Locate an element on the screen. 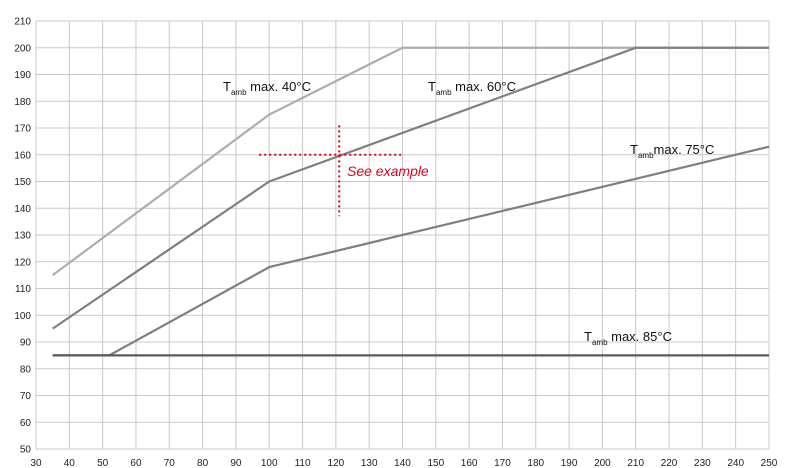 The image size is (789, 468). y-tick-label: 160 is located at coordinates (22, 155).